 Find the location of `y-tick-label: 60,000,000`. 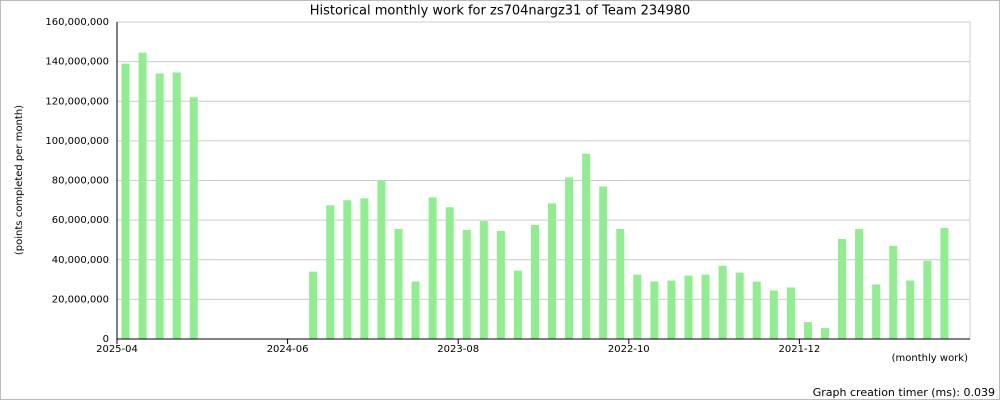

y-tick-label: 60,000,000 is located at coordinates (80, 220).